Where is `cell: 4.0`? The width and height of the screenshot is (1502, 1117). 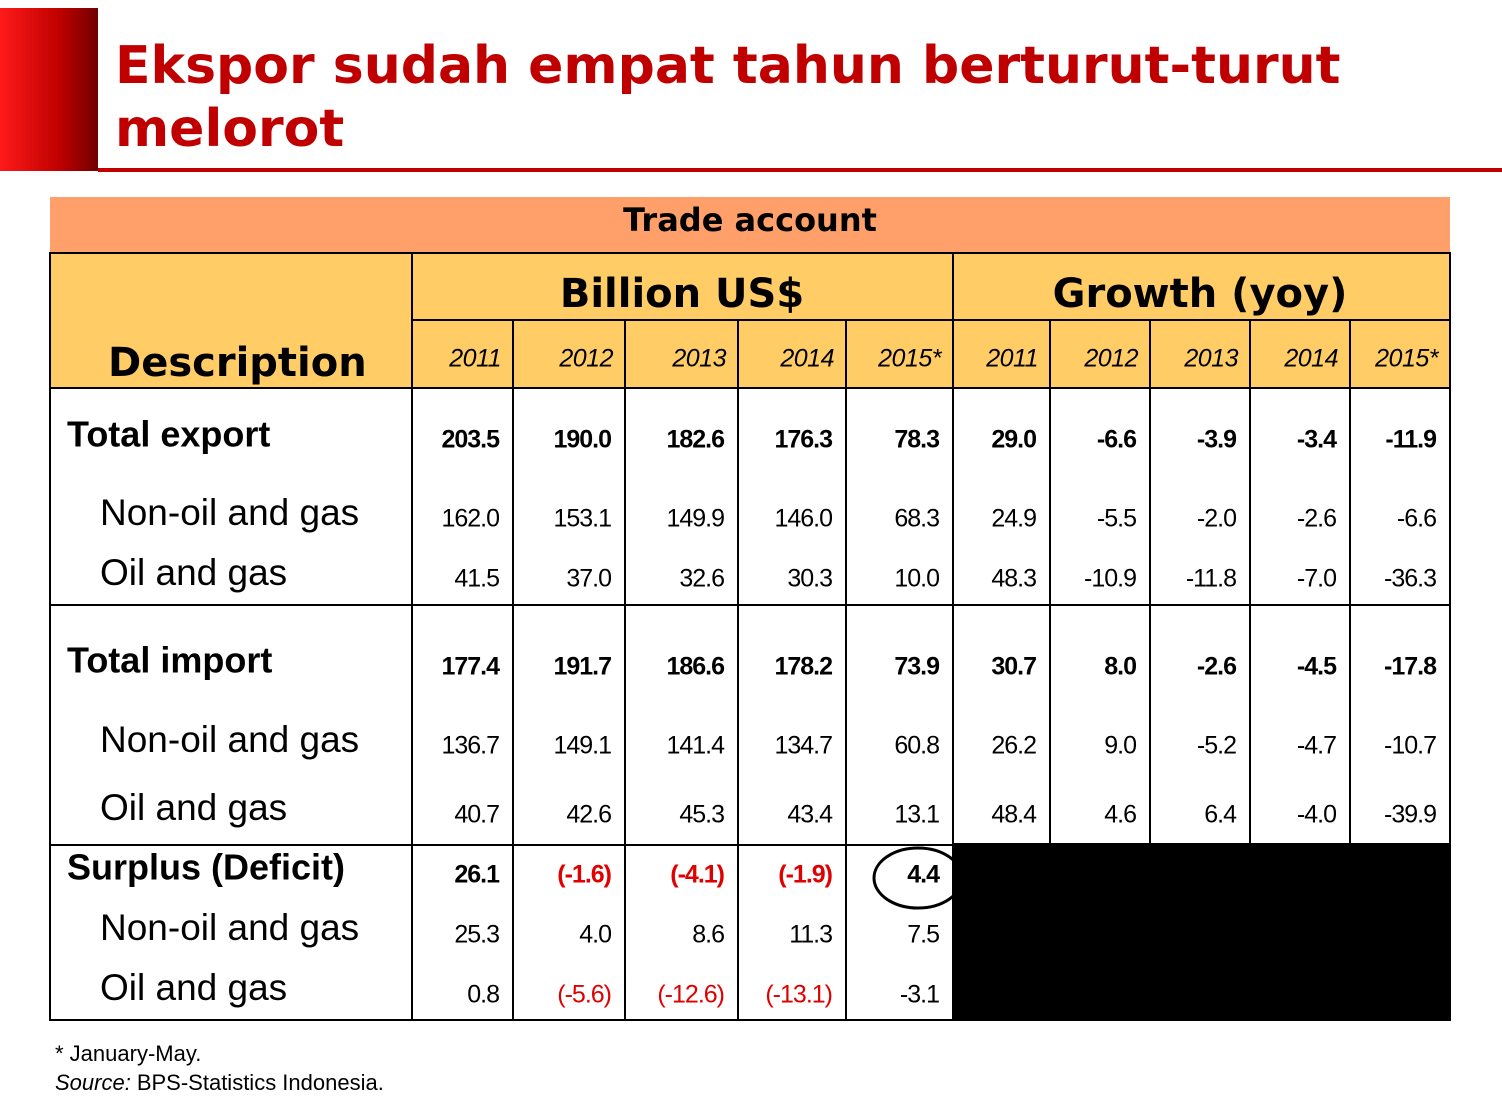
cell: 4.0 is located at coordinates (595, 935).